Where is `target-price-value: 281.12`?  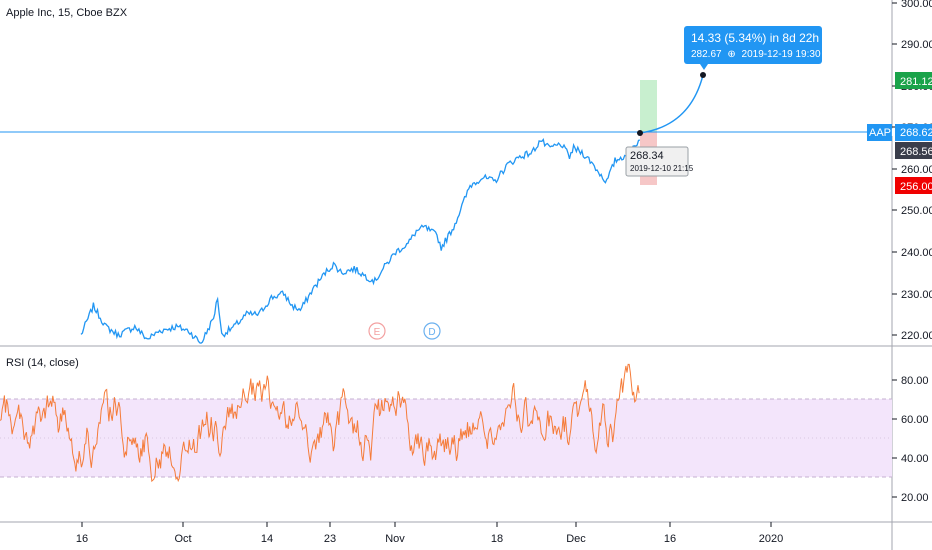 target-price-value: 281.12 is located at coordinates (916, 82).